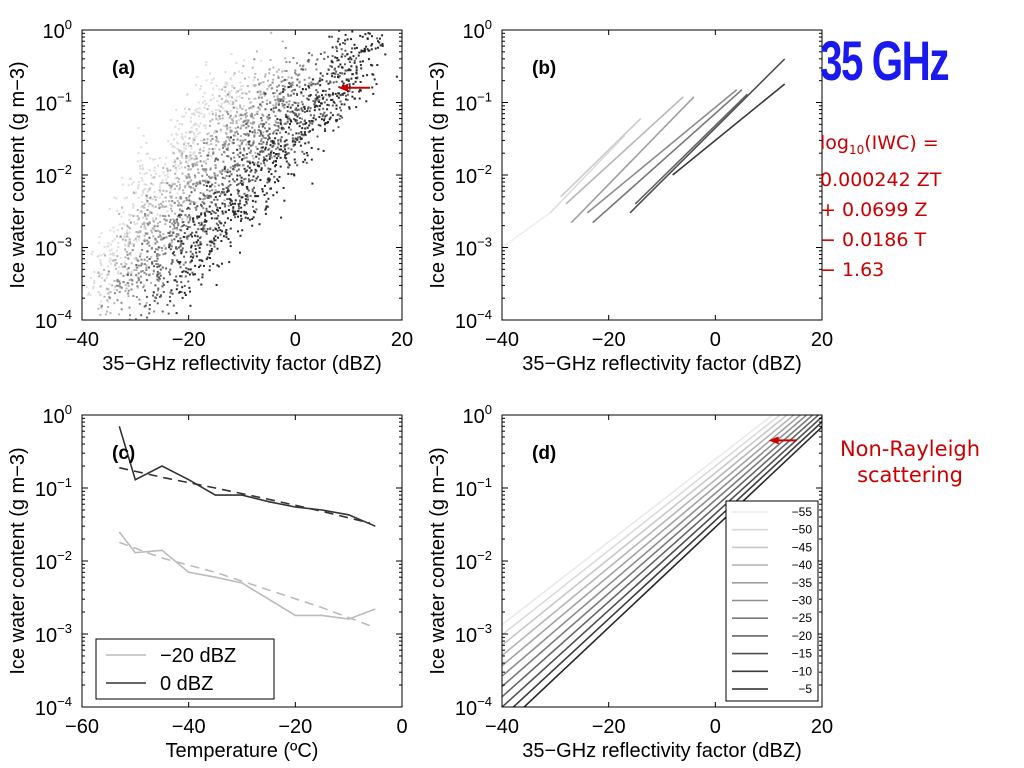  I want to click on note-line-1: Non-Rayleigh, so click(910, 449).